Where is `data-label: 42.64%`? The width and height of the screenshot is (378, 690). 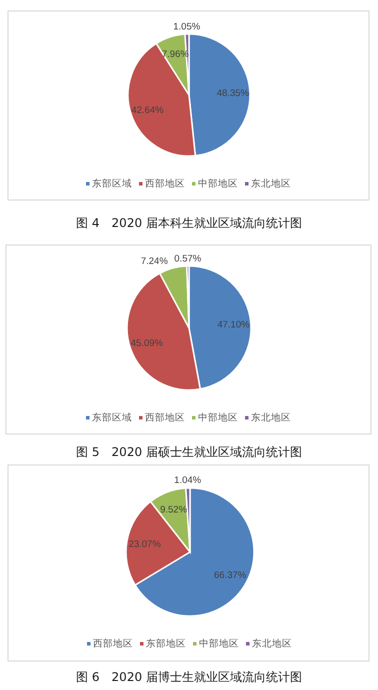
data-label: 42.64% is located at coordinates (147, 110).